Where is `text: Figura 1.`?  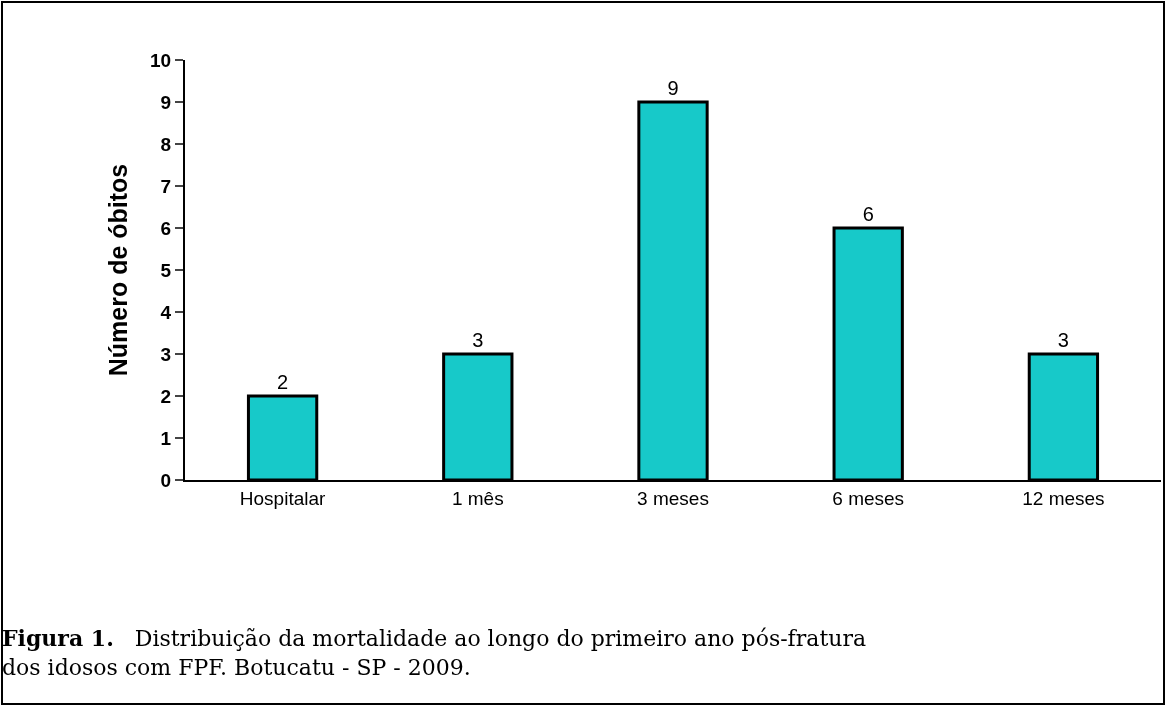
text: Figura 1. is located at coordinates (58, 638).